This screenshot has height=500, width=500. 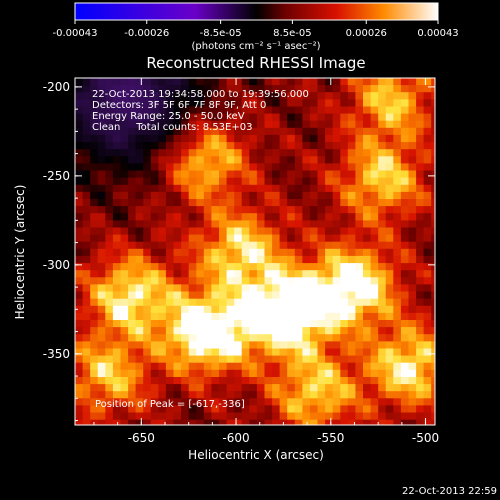 I want to click on y-tick-label: -300, so click(x=56, y=265).